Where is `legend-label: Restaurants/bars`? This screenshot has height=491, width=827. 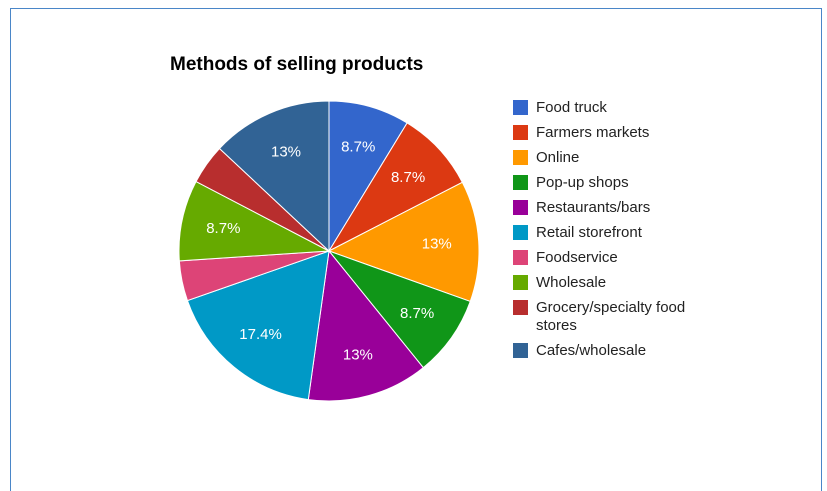
legend-label: Restaurants/bars is located at coordinates (593, 207).